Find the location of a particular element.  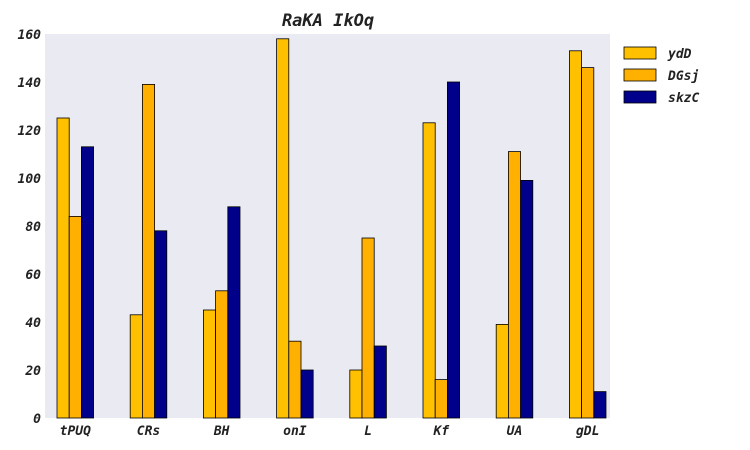

y-axis-ticks: 0 20 40 60 80 100 120 140 160 is located at coordinates (30, 227).